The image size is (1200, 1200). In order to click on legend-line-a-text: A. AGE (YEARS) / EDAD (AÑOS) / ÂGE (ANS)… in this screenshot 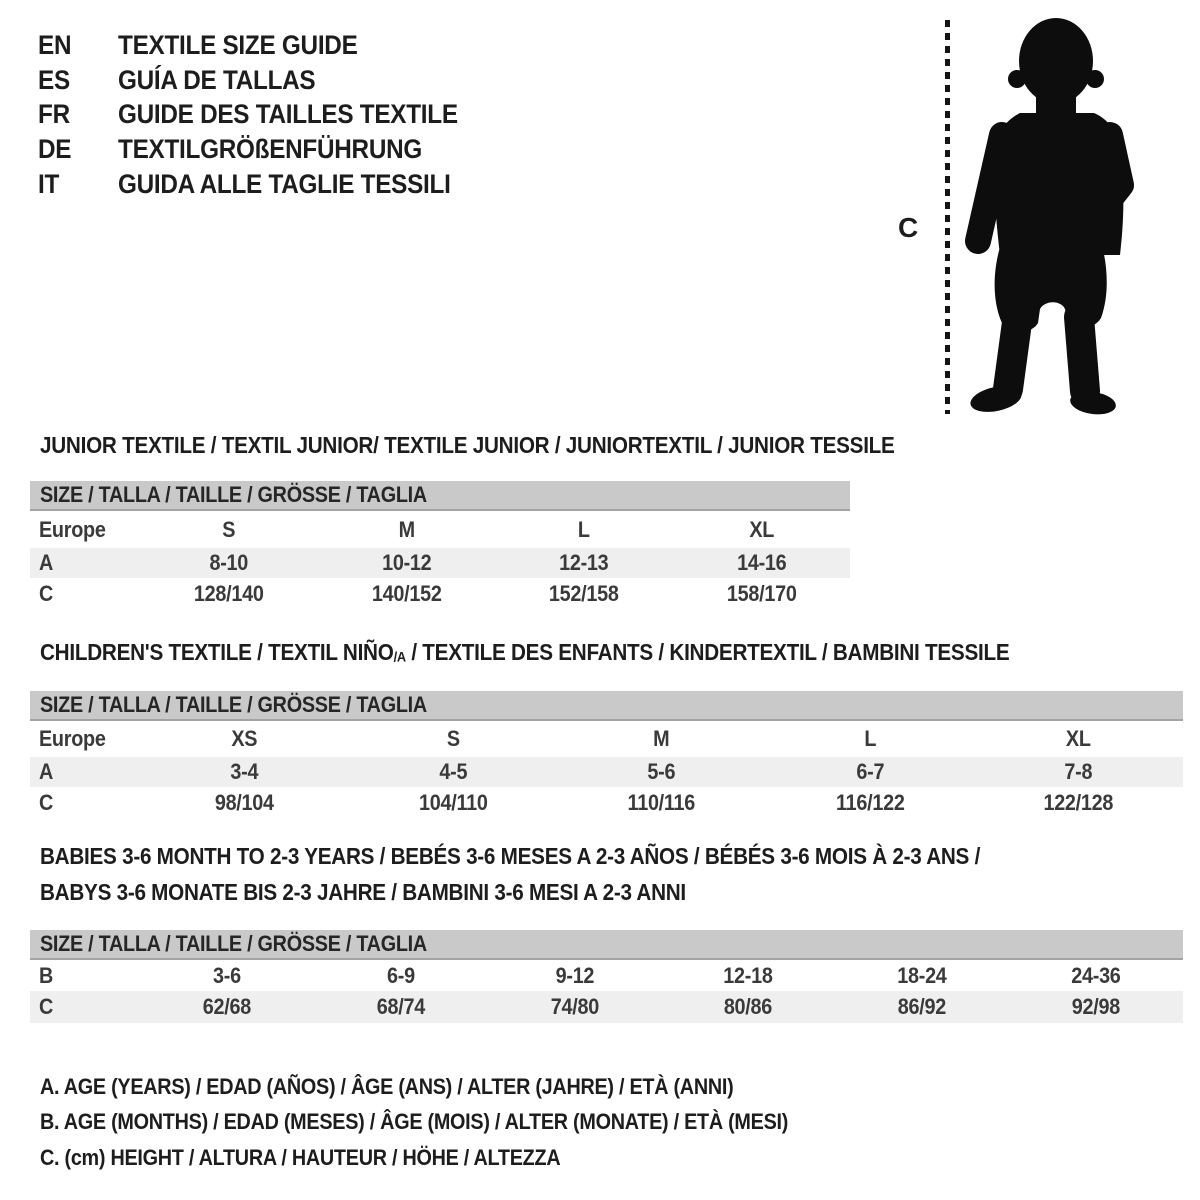, I will do `click(387, 1086)`.